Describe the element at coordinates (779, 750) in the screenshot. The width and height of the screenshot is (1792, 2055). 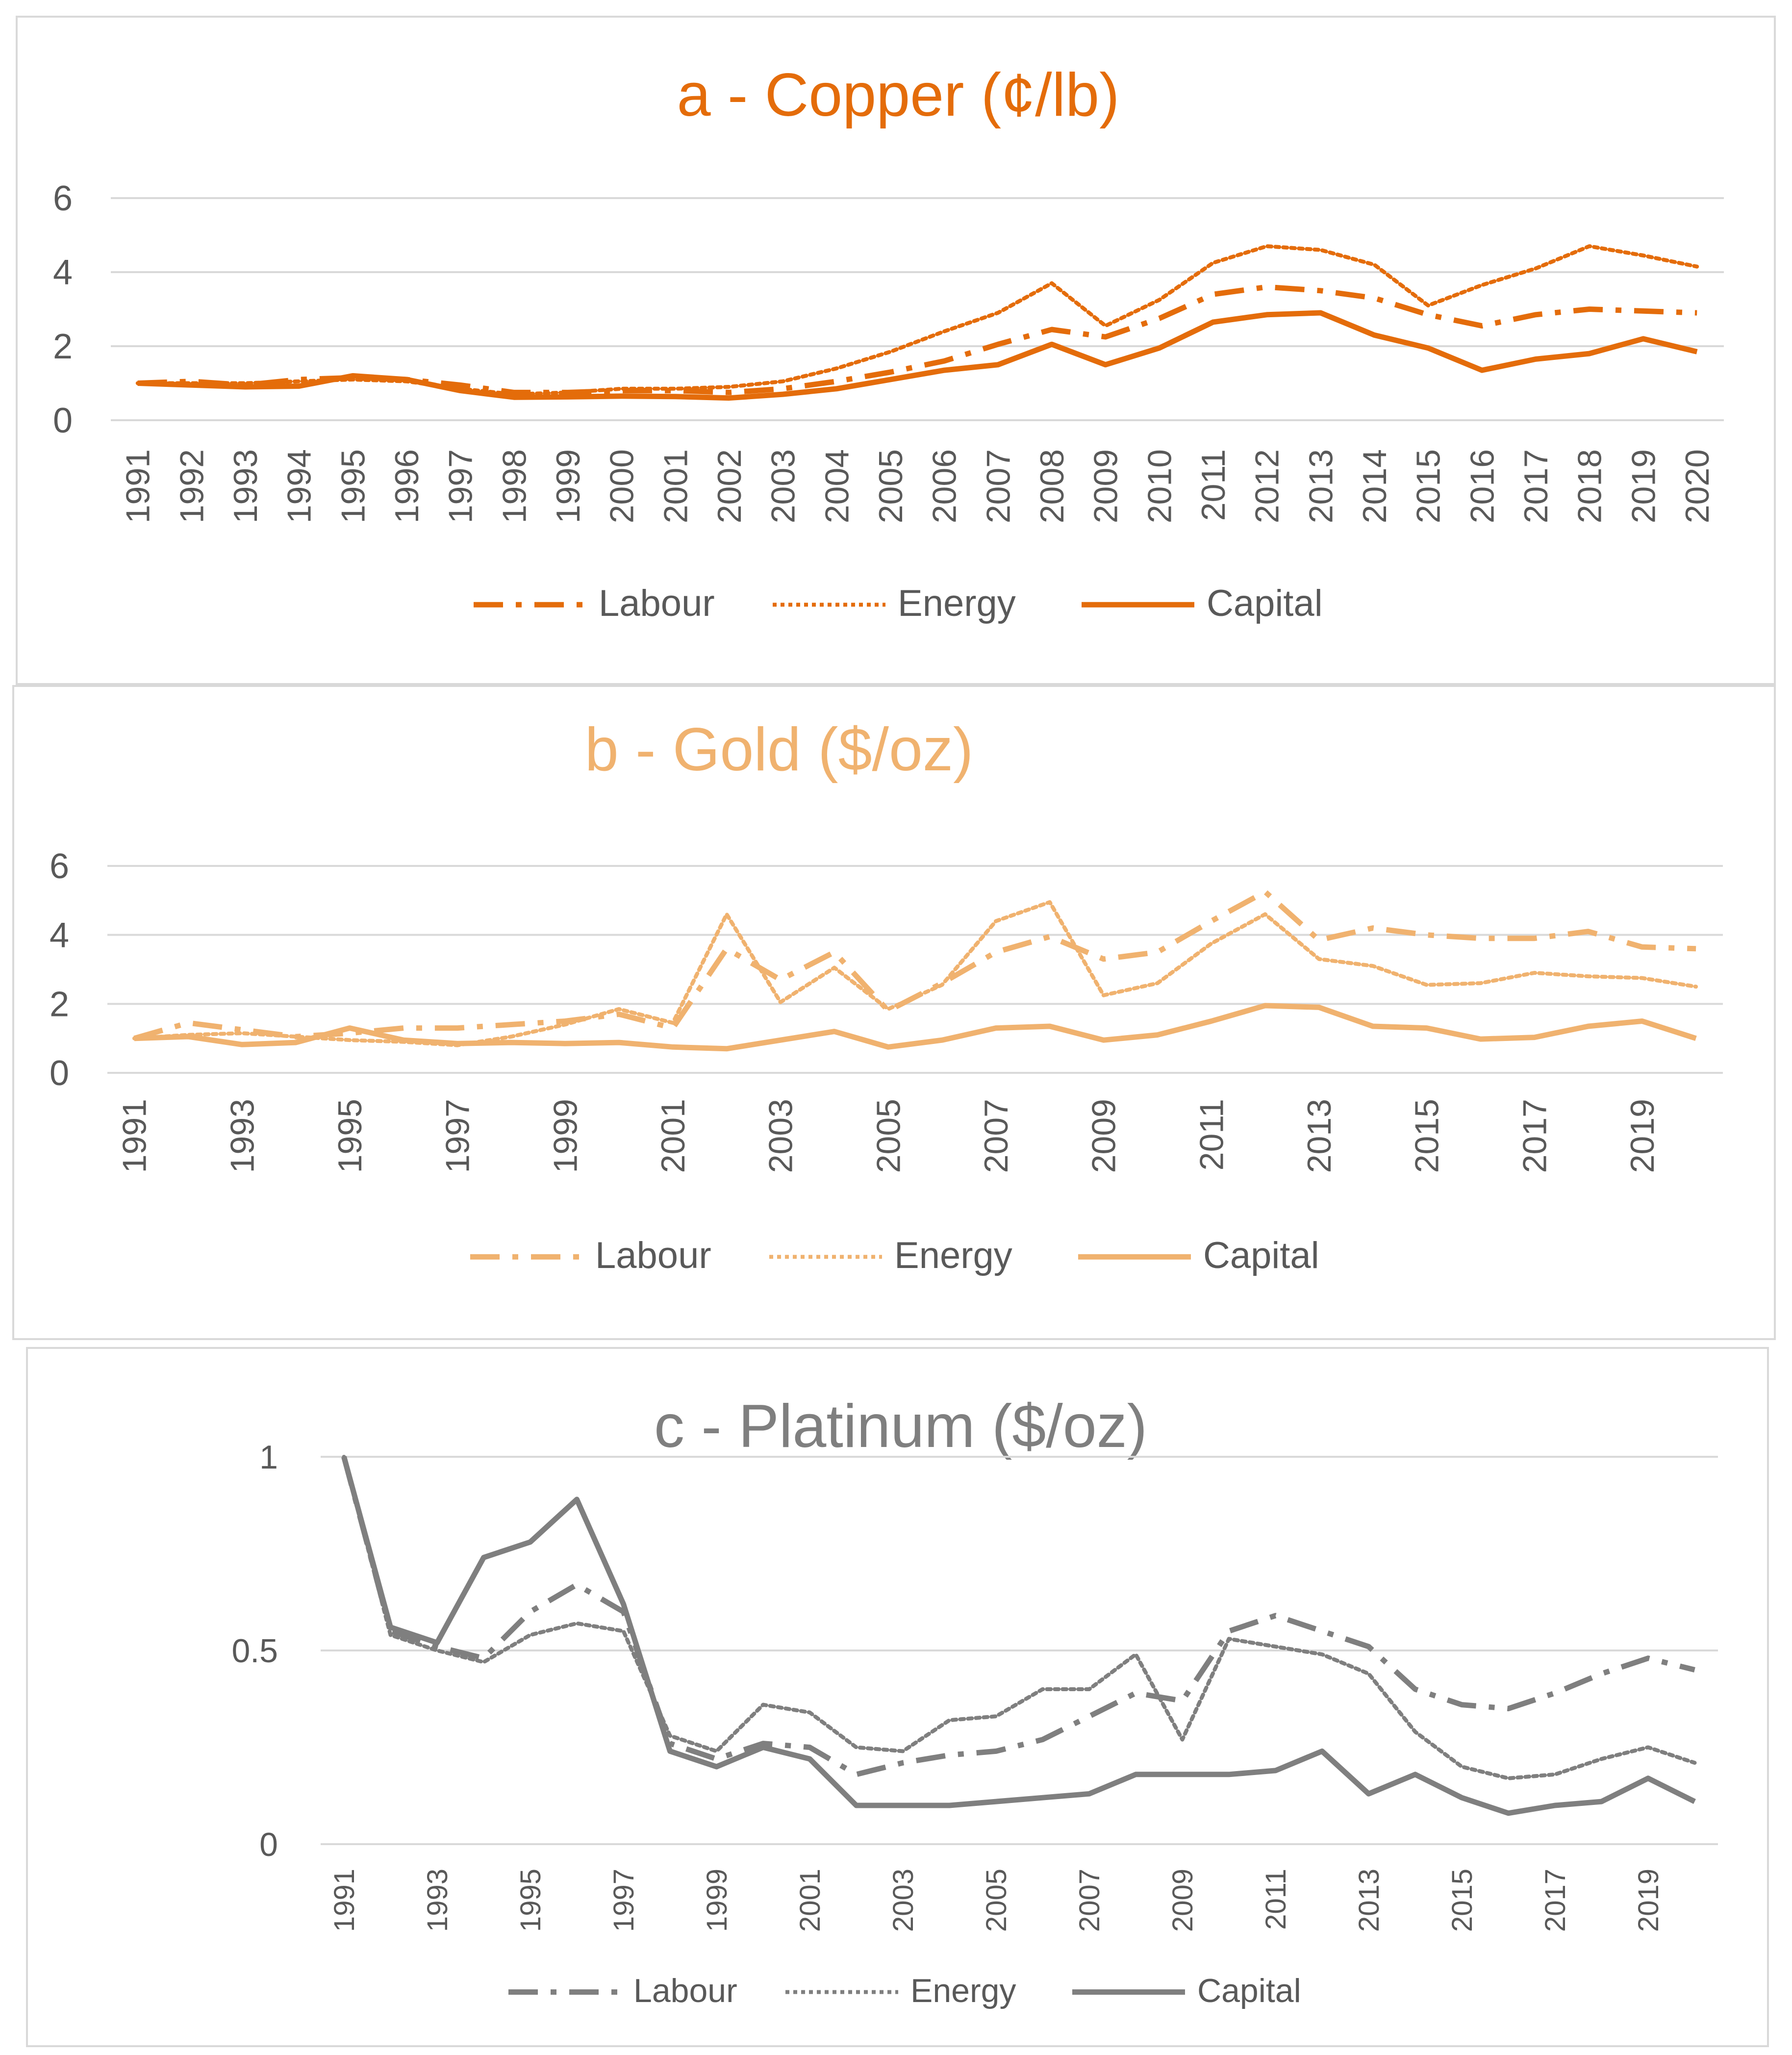
I see `chart-title-gold: b - Gold ($/oz)` at that location.